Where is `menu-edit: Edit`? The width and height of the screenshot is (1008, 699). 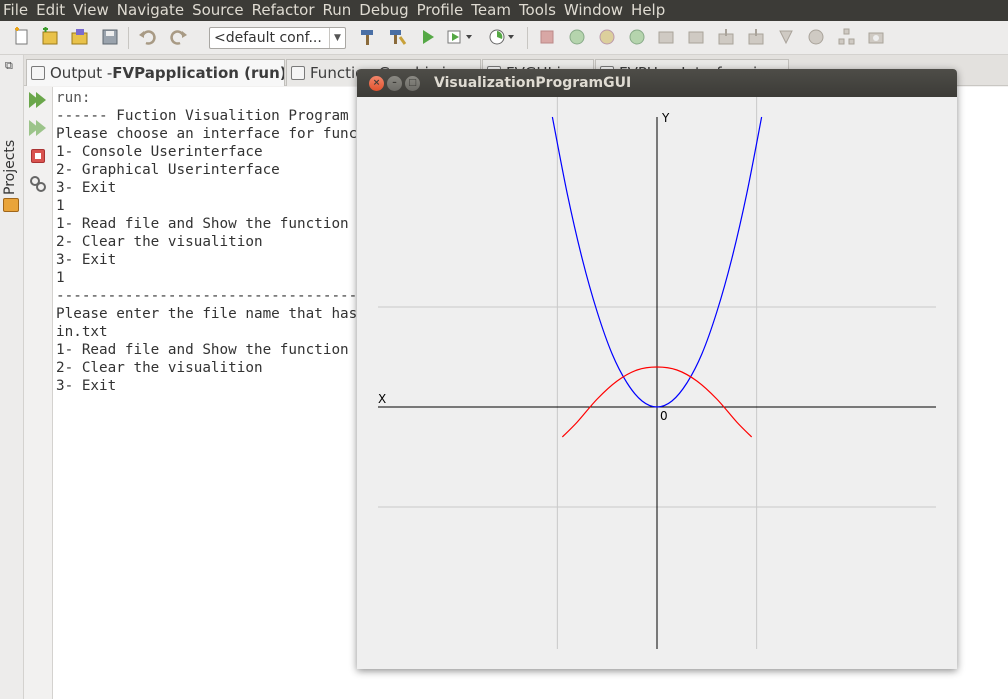
menu-edit: Edit is located at coordinates (51, 10).